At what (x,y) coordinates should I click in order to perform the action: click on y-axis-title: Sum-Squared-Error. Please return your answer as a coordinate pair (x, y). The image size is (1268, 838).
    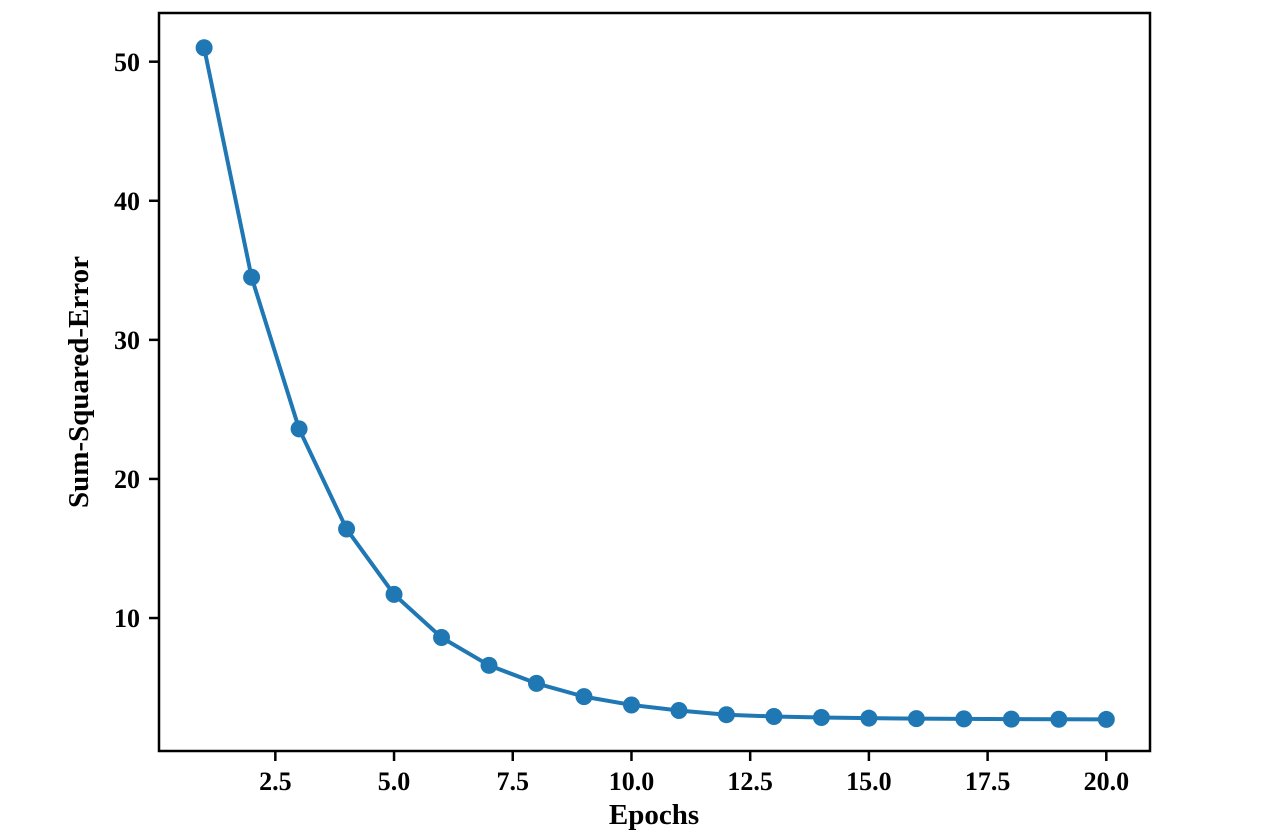
    Looking at the image, I should click on (79, 382).